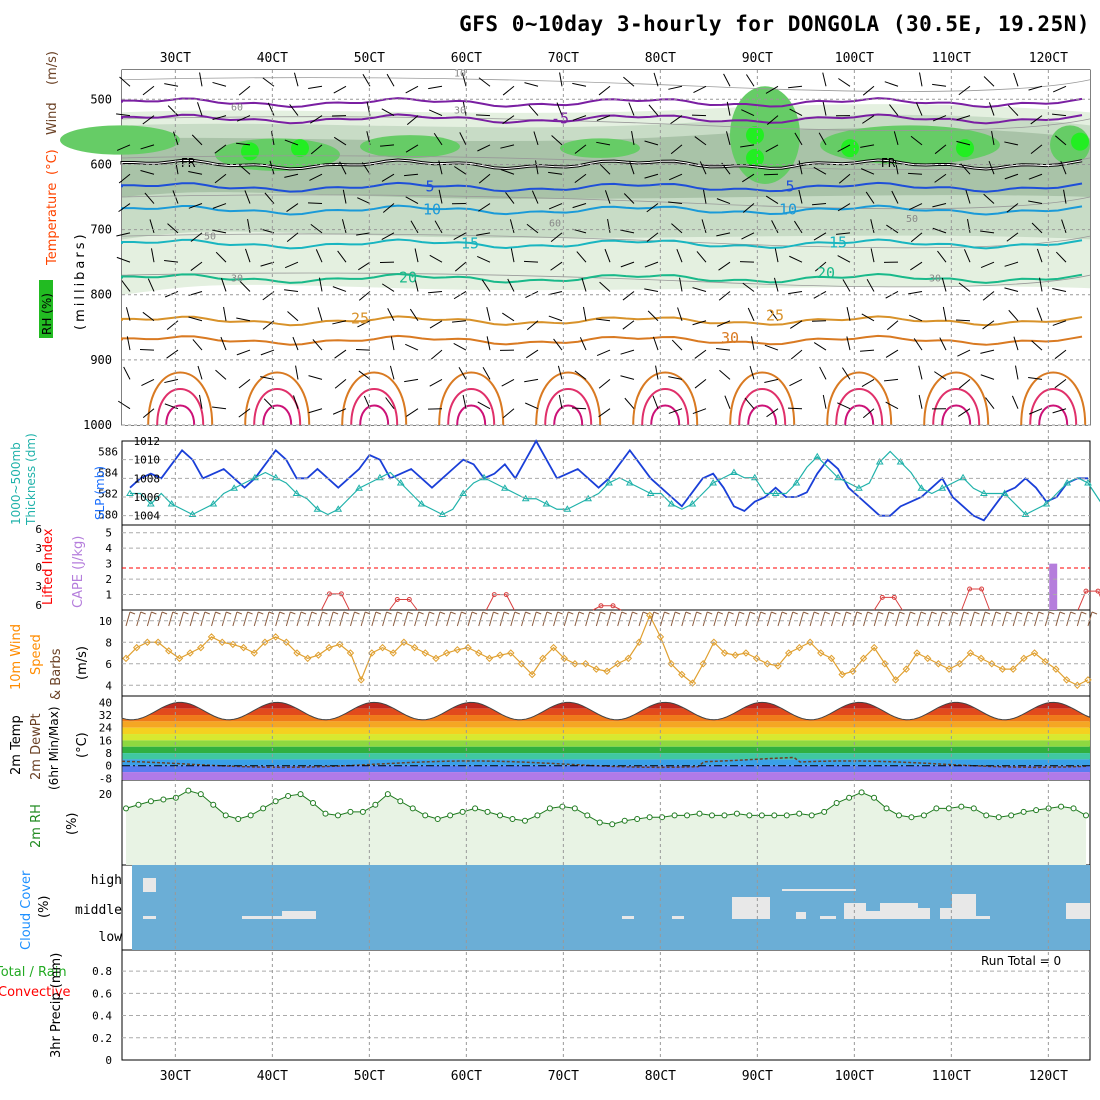 The image size is (1100, 1100). I want to click on temp-tick: 0, so click(108, 766).